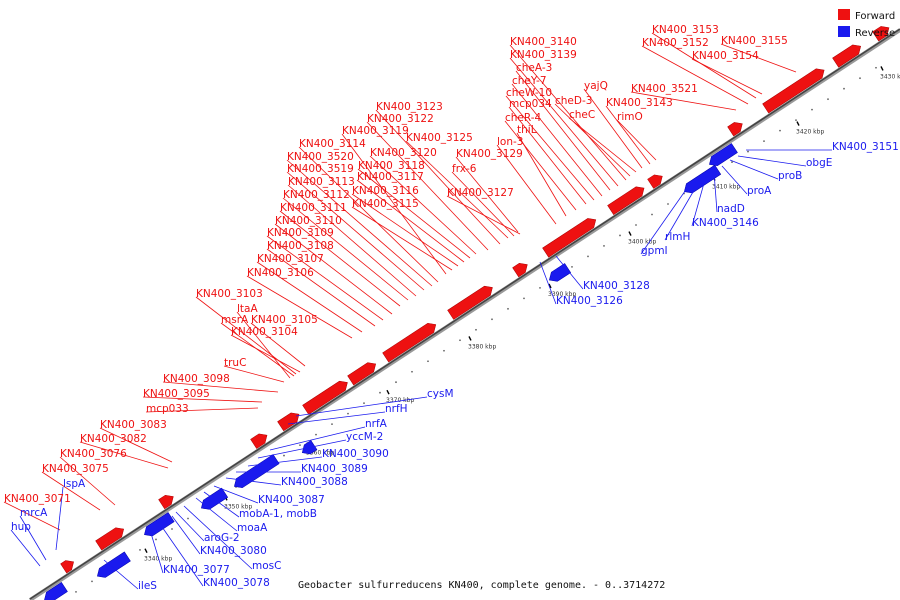 This screenshot has width=900, height=600. What do you see at coordinates (400, 119) in the screenshot?
I see `gene-label-kn400-3122: KN400_3122` at bounding box center [400, 119].